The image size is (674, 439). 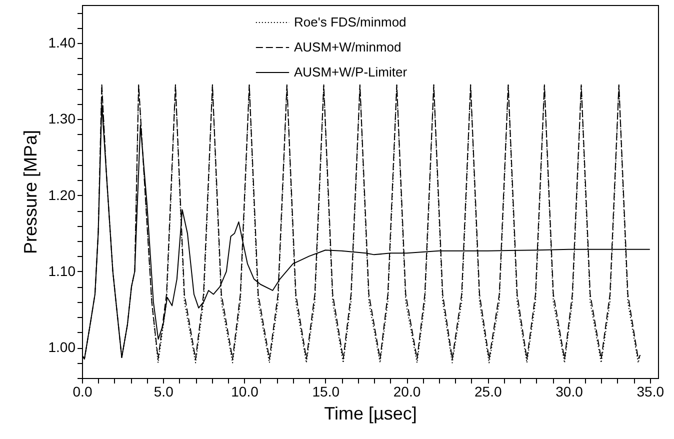 What do you see at coordinates (62, 347) in the screenshot?
I see `y-tick-label: 1.00` at bounding box center [62, 347].